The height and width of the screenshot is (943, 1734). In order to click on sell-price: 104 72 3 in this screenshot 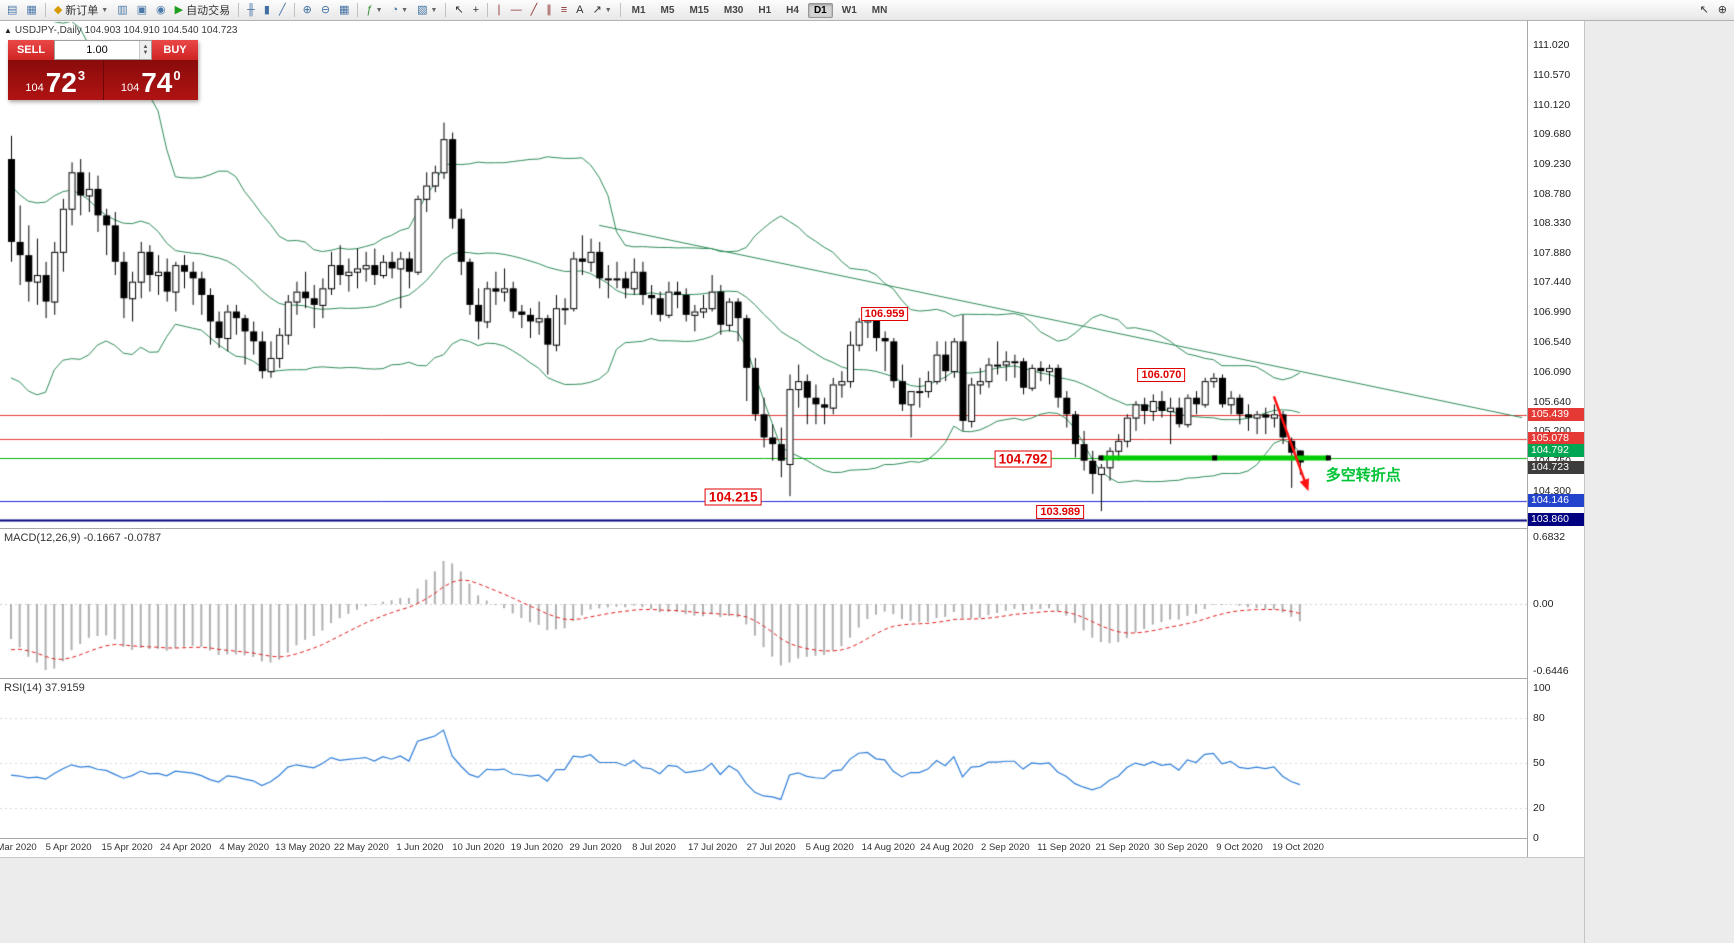, I will do `click(56, 80)`.